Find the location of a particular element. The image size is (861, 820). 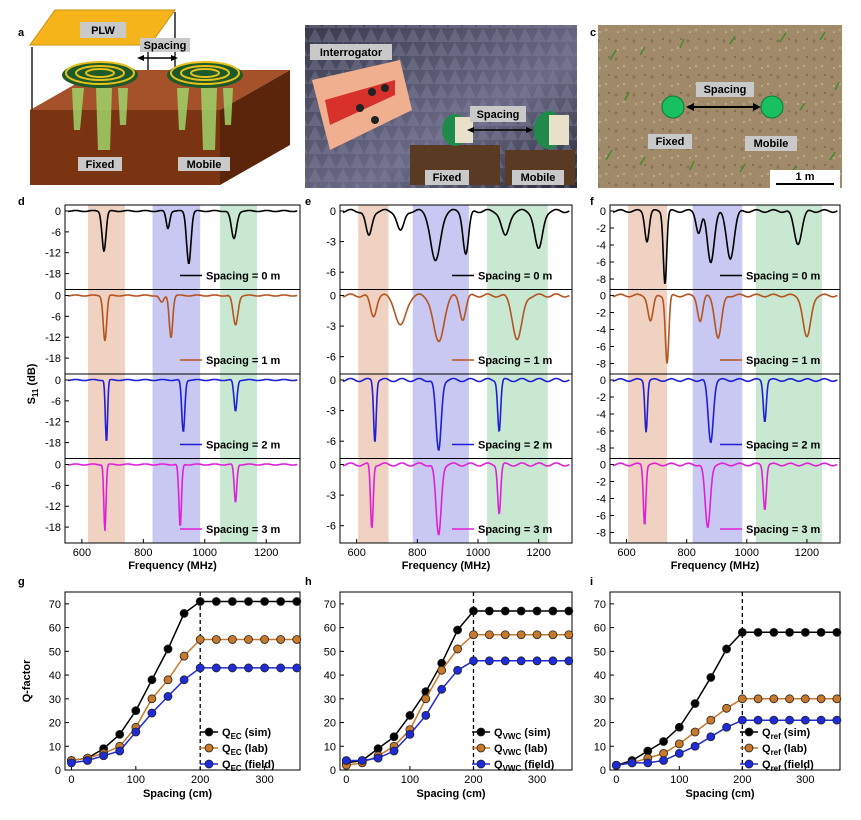

q-xlabel: Spacing (cm) is located at coordinates (450, 794).